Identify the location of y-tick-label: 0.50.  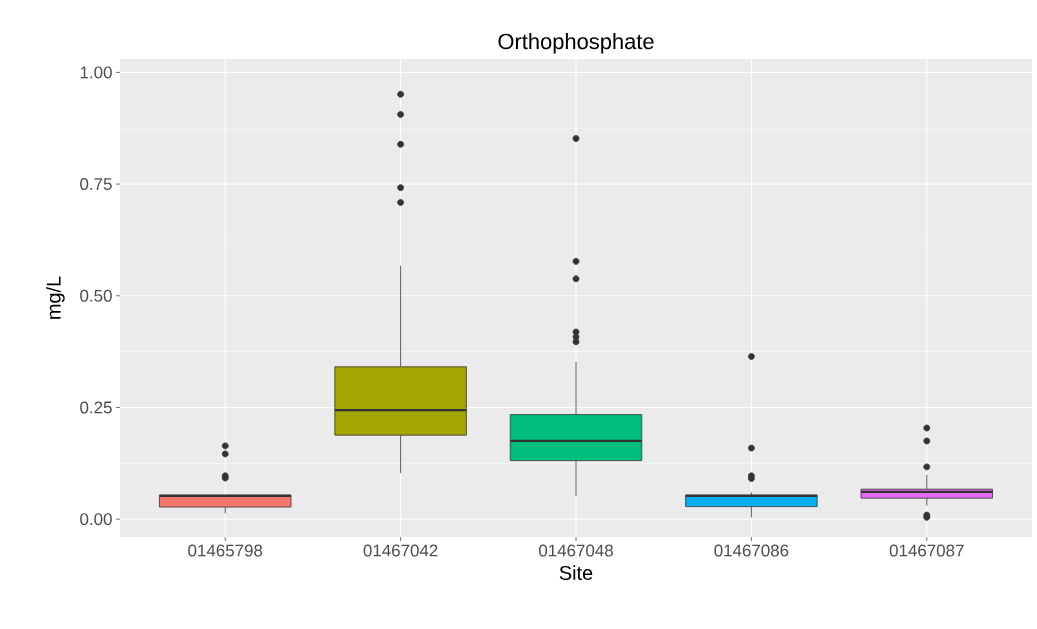
(96, 295).